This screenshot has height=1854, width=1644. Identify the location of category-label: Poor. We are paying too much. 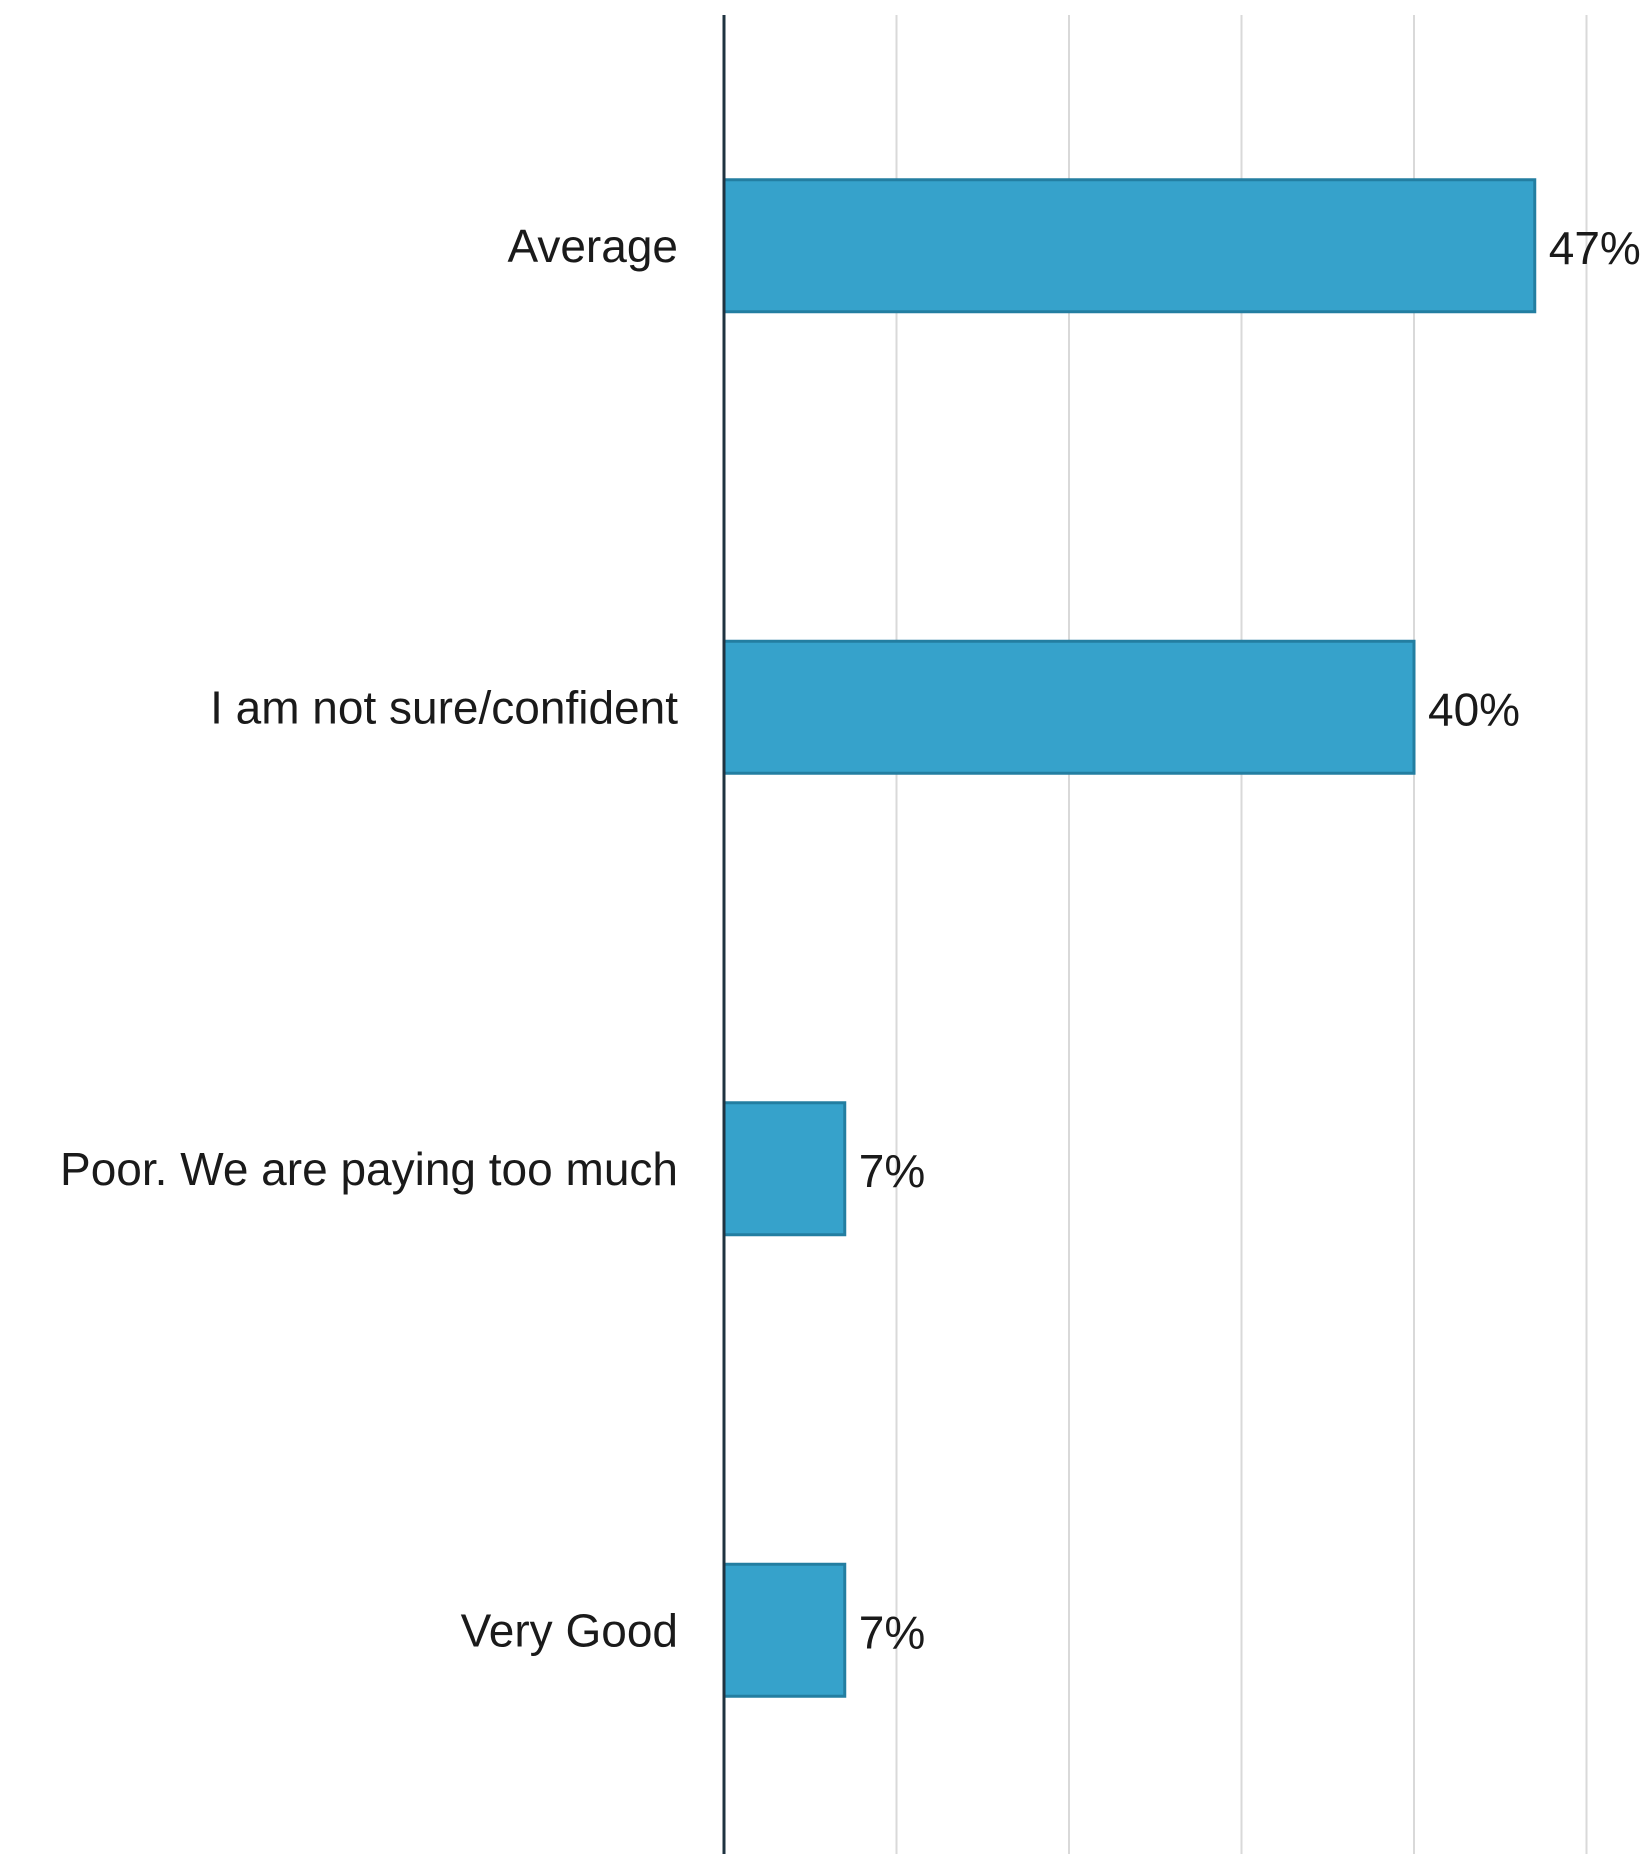
(369, 1169).